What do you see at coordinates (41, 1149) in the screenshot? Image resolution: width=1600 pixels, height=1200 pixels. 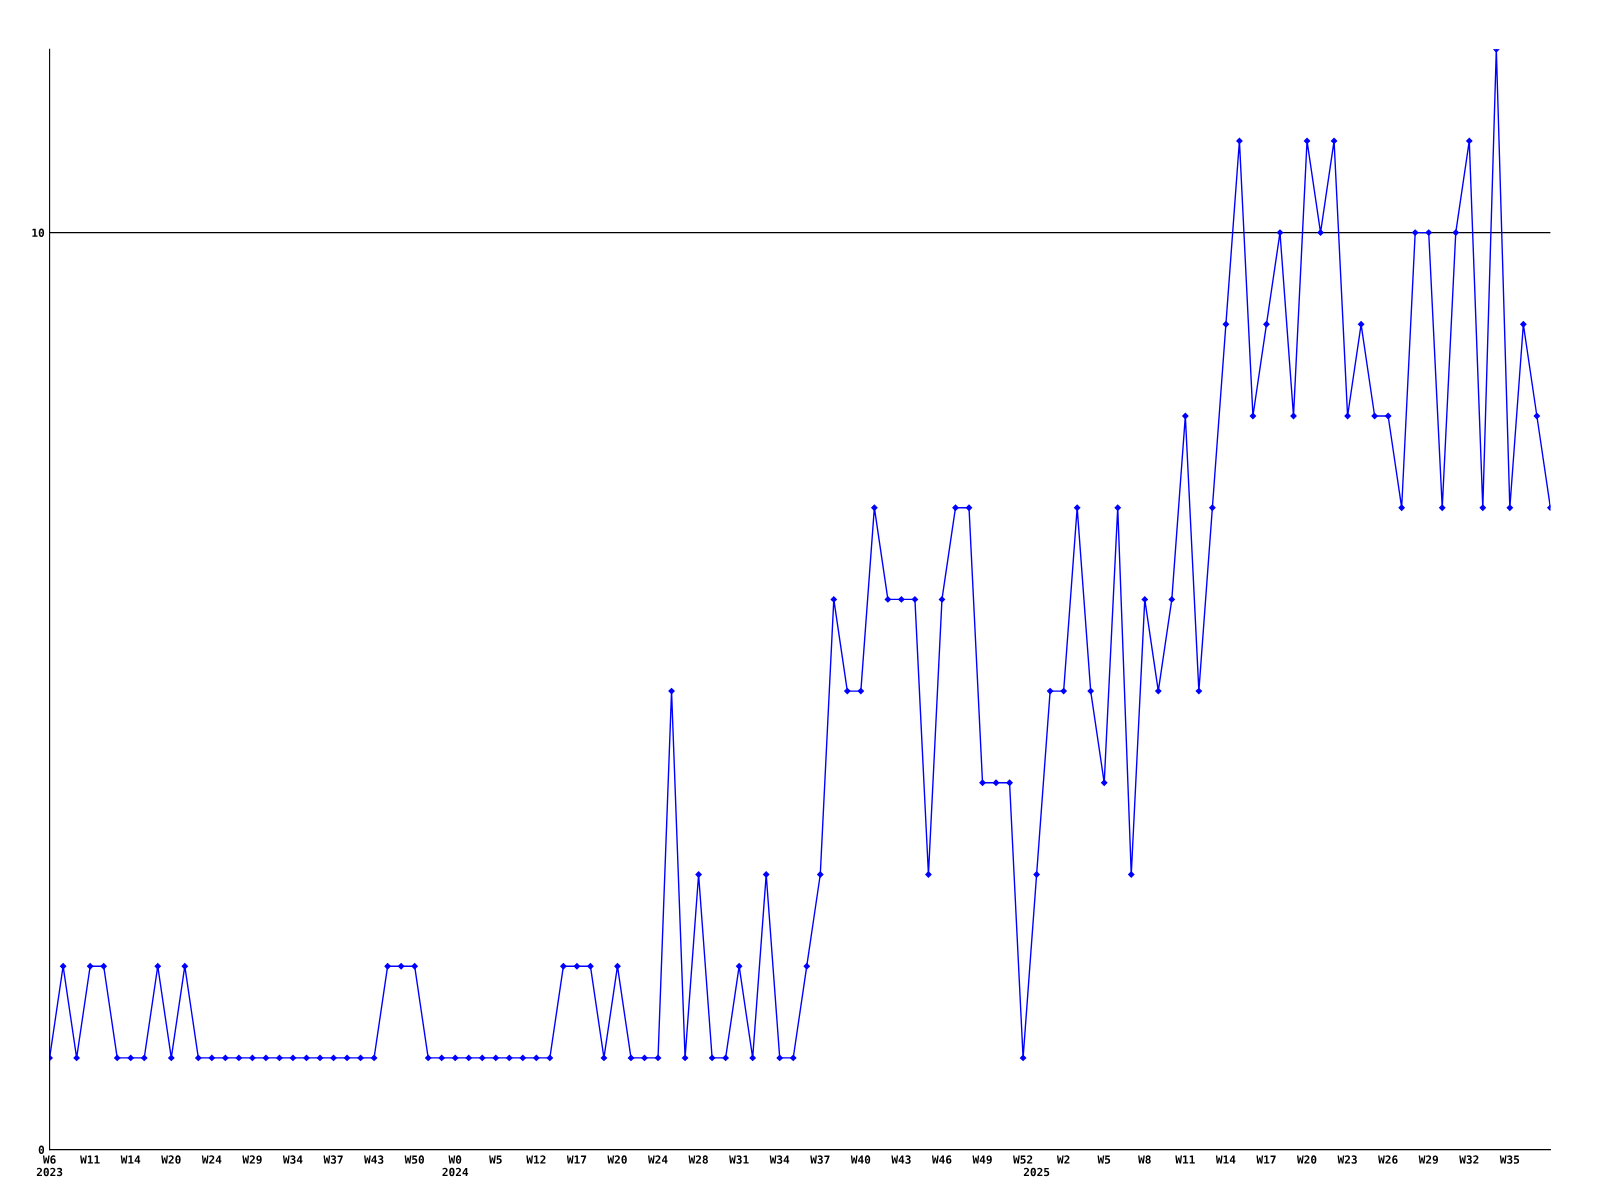 I see `y-tick-label: 0` at bounding box center [41, 1149].